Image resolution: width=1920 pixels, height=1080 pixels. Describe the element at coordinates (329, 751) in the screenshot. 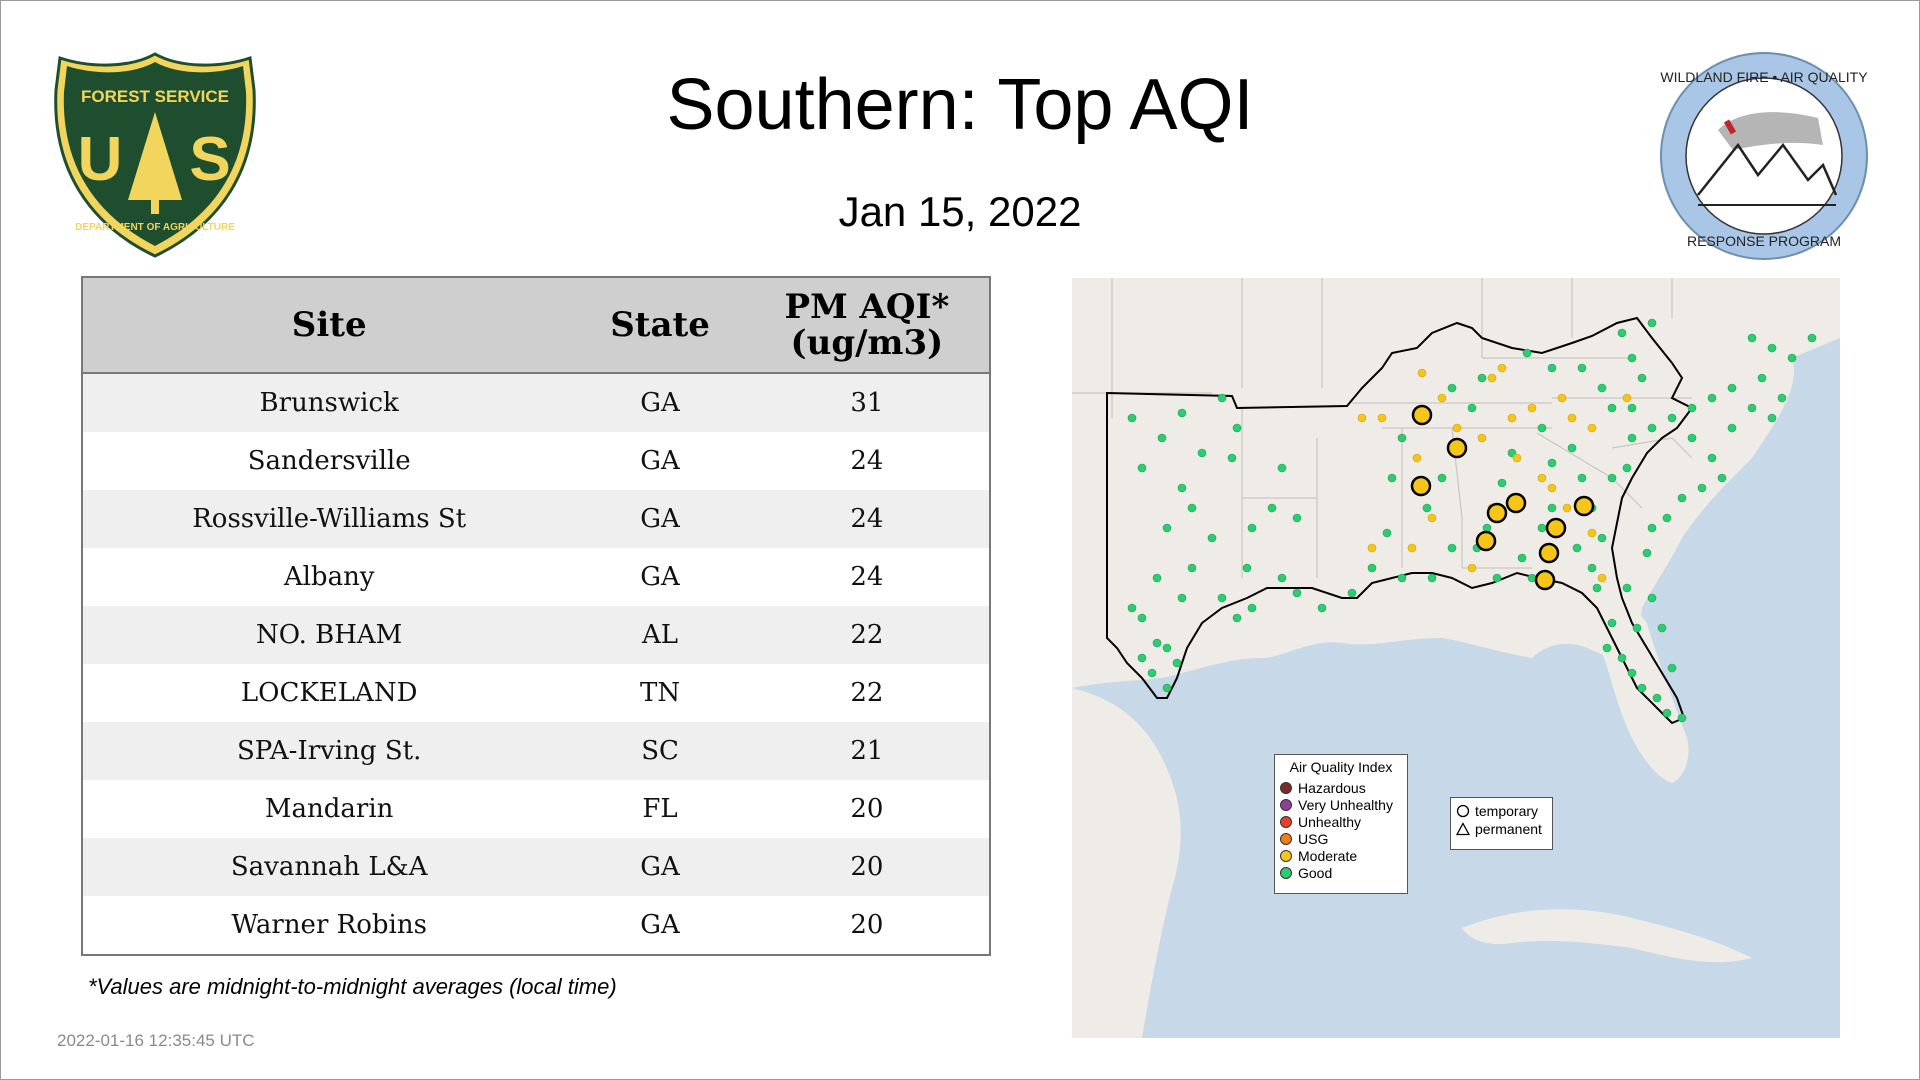

I see `site-cell: SPA-Irving St.` at that location.